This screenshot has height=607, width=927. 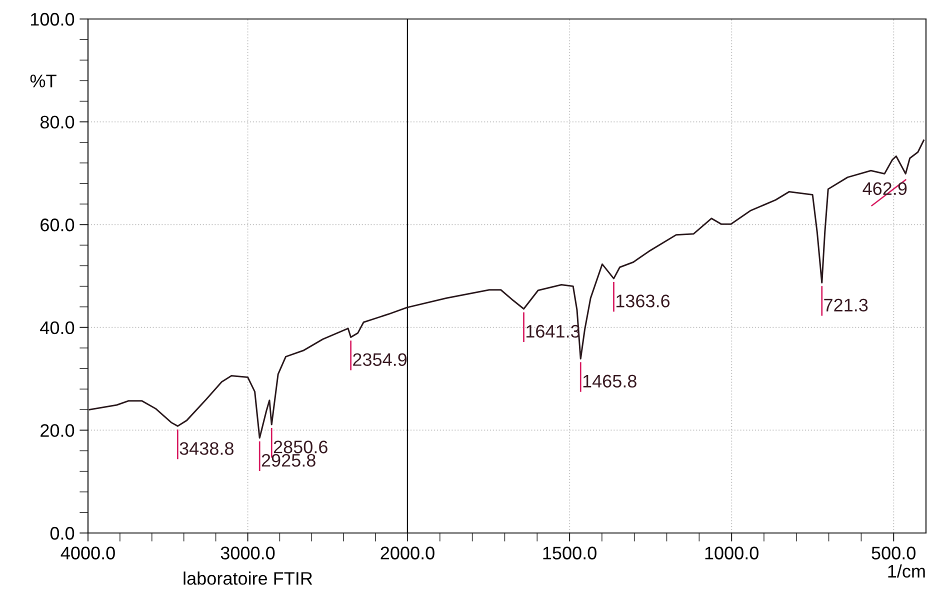 What do you see at coordinates (407, 553) in the screenshot?
I see `x-tick-label: 2000.0` at bounding box center [407, 553].